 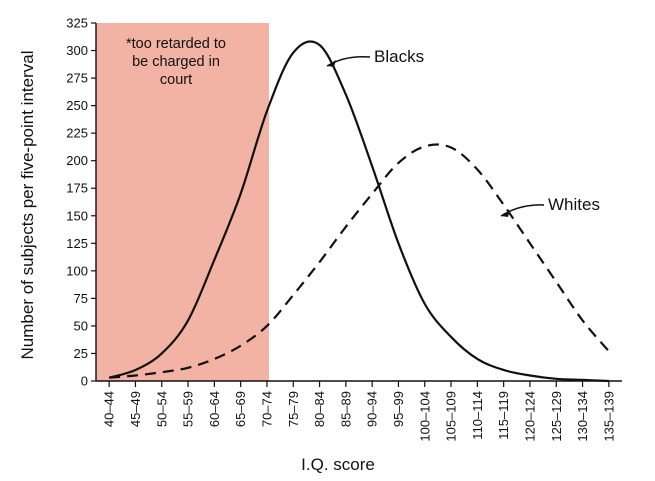 I want to click on x-tick-label: 135–139, so click(x=608, y=416).